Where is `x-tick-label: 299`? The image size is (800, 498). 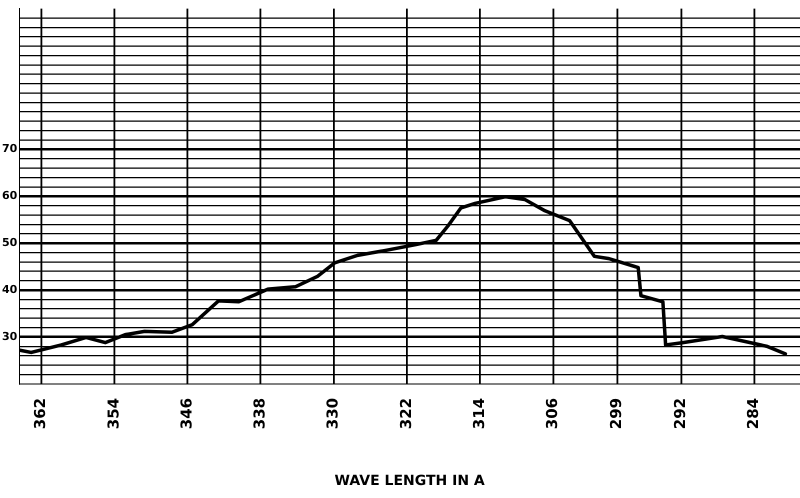 x-tick-label: 299 is located at coordinates (616, 414).